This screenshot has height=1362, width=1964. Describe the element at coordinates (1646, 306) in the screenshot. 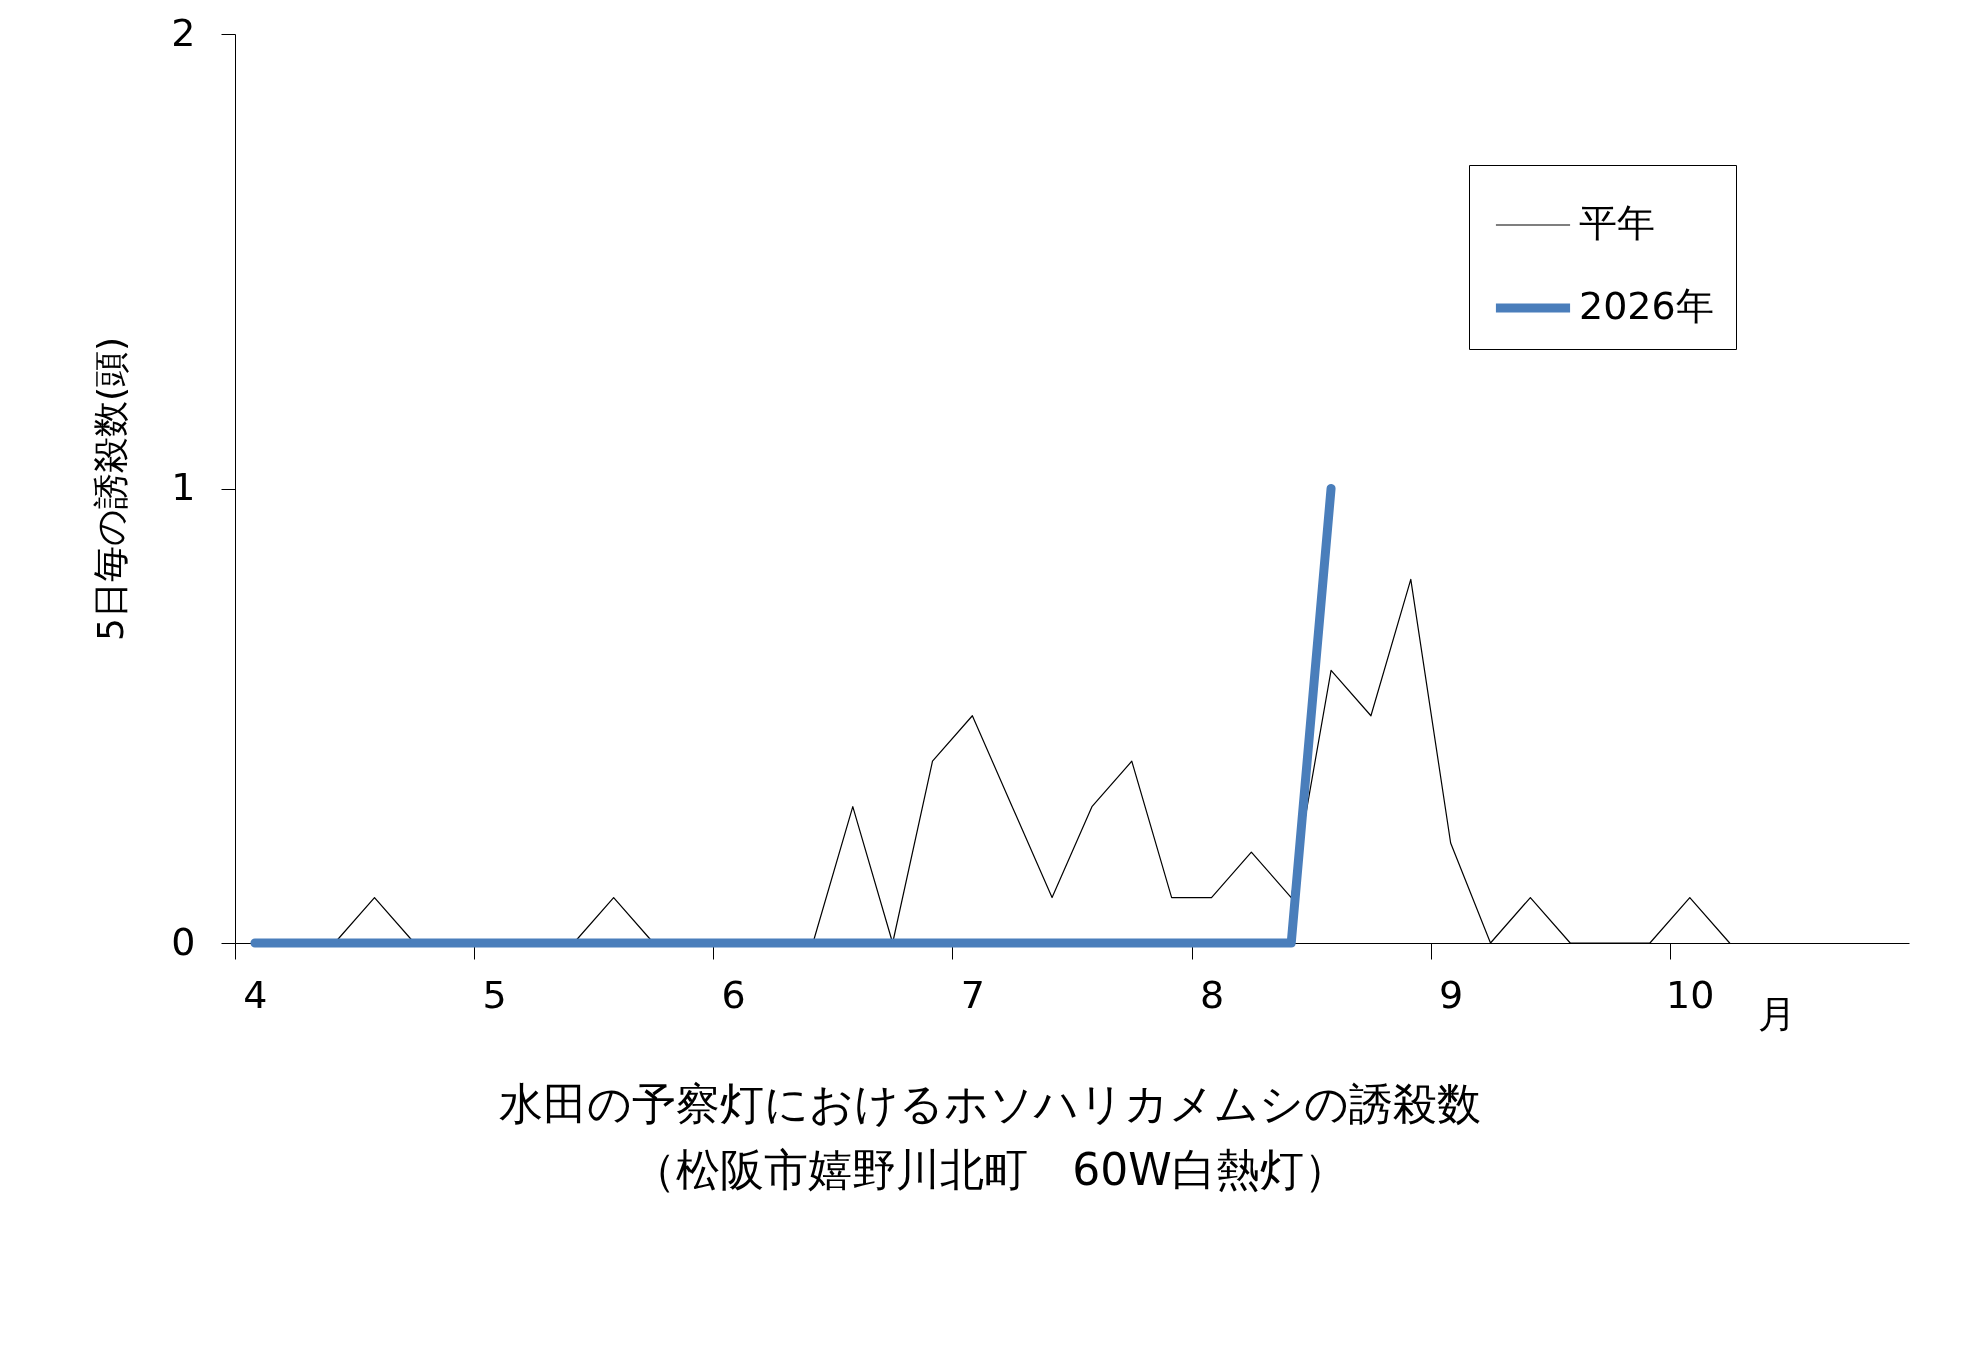

I see `legend-label: 2026年` at that location.